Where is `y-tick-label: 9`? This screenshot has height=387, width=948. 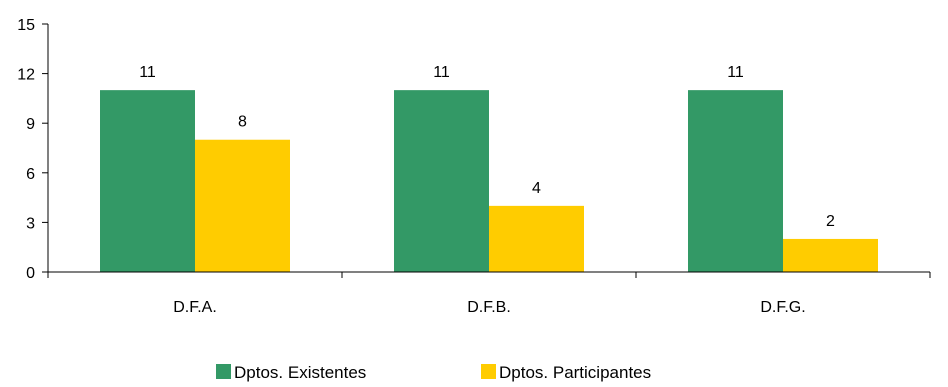 y-tick-label: 9 is located at coordinates (30, 124).